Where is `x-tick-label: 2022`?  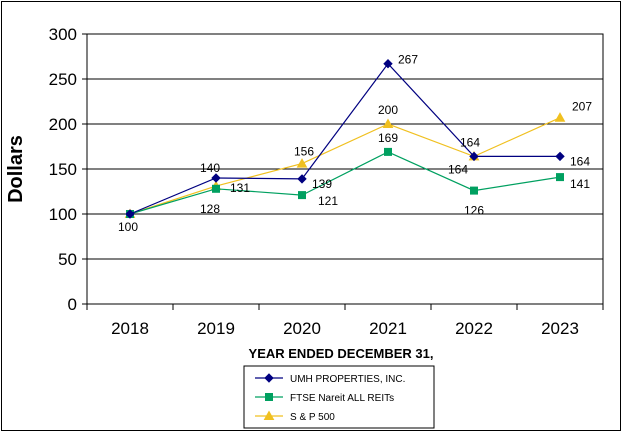
x-tick-label: 2022 is located at coordinates (474, 328).